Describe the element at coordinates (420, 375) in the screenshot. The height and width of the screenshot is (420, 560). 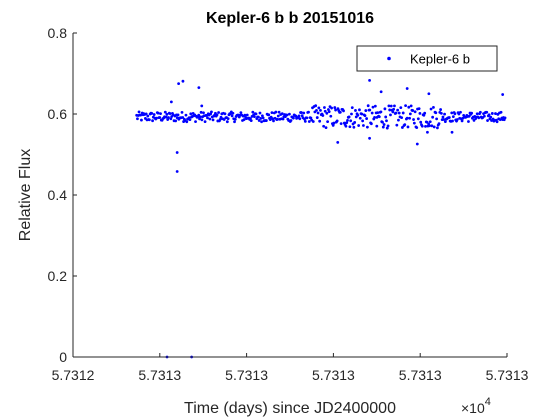
I see `x-tick-label: 5.7313` at that location.